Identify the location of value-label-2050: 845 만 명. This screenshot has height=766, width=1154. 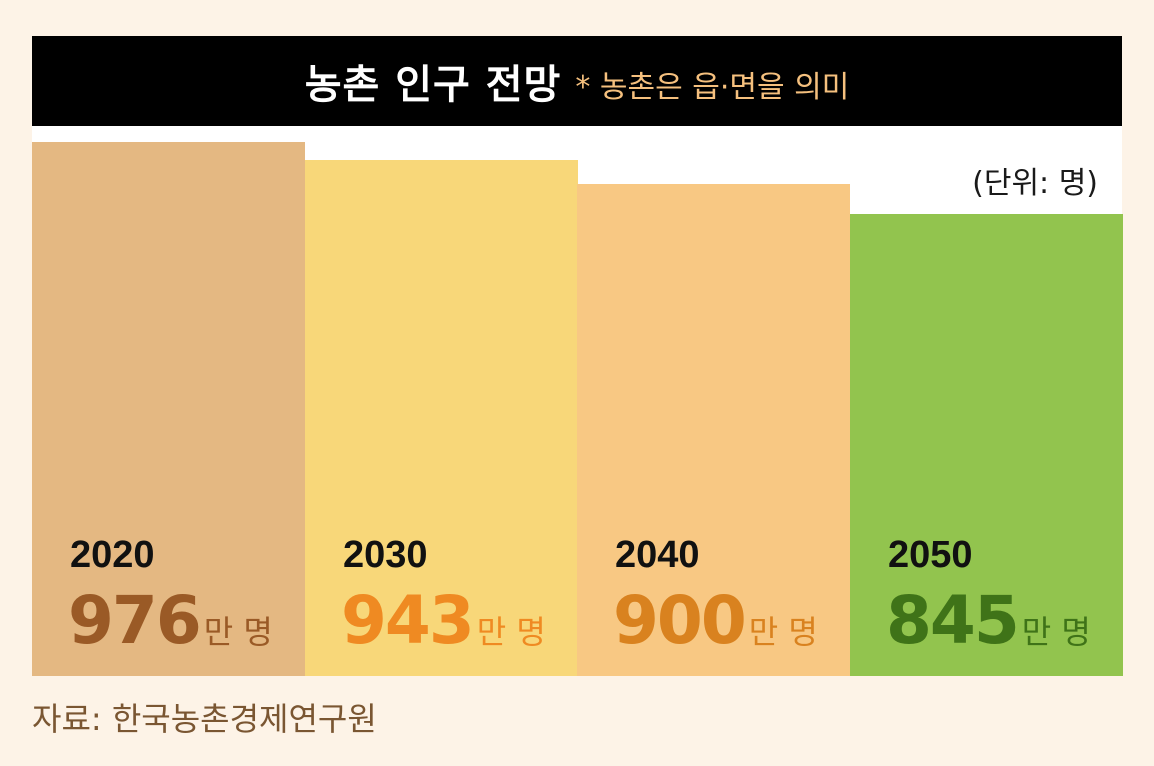
(988, 620).